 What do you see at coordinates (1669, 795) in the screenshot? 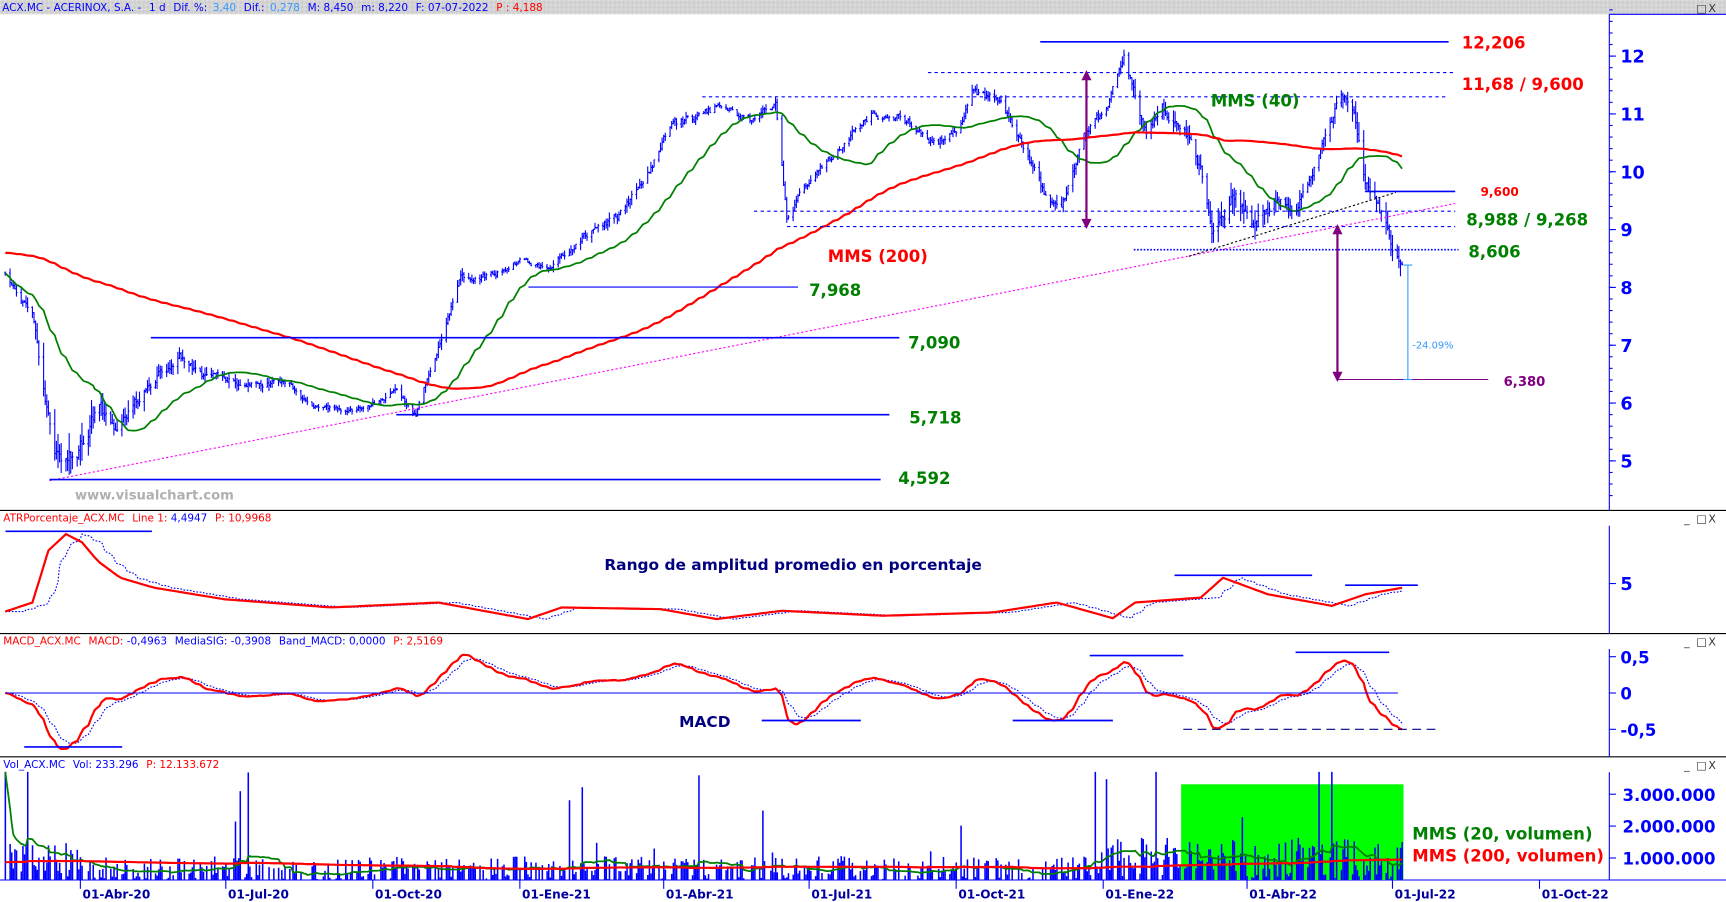
I see `vol-axis-label: 3.000.000` at bounding box center [1669, 795].